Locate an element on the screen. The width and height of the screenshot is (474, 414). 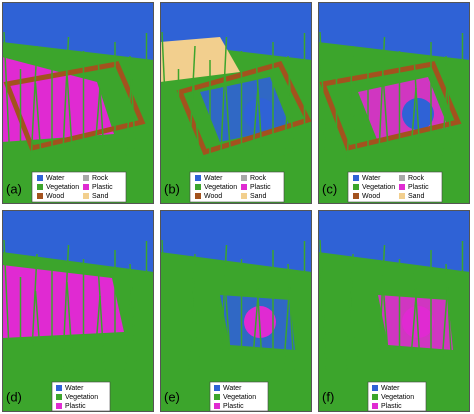
panel-label: (d) is located at coordinates (14, 396).